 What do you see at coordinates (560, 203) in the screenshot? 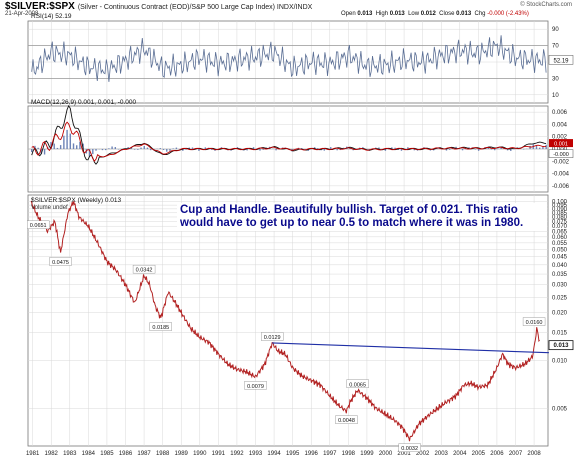
I see `price-tick-label: 0.100` at bounding box center [560, 203].